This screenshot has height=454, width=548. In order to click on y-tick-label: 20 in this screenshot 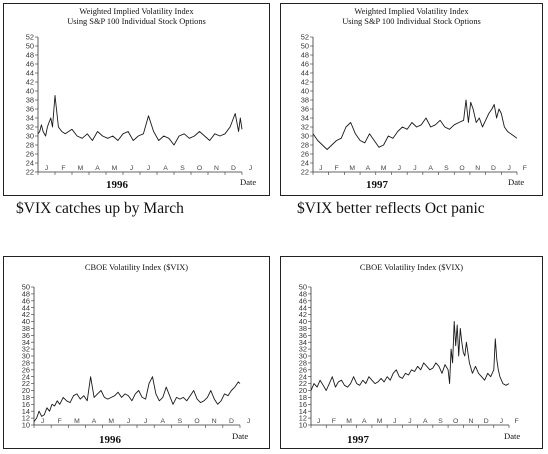, I will do `click(303, 390)`.